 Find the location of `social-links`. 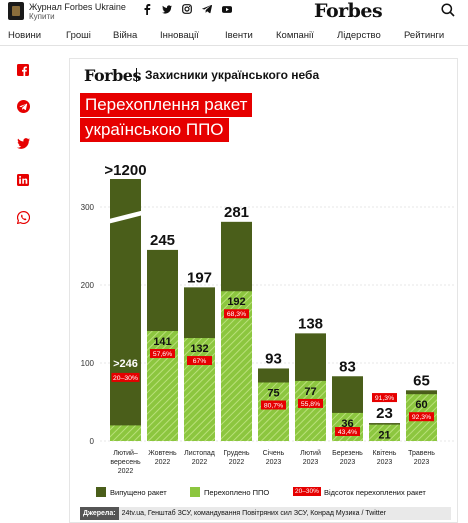

social-links is located at coordinates (187, 9).